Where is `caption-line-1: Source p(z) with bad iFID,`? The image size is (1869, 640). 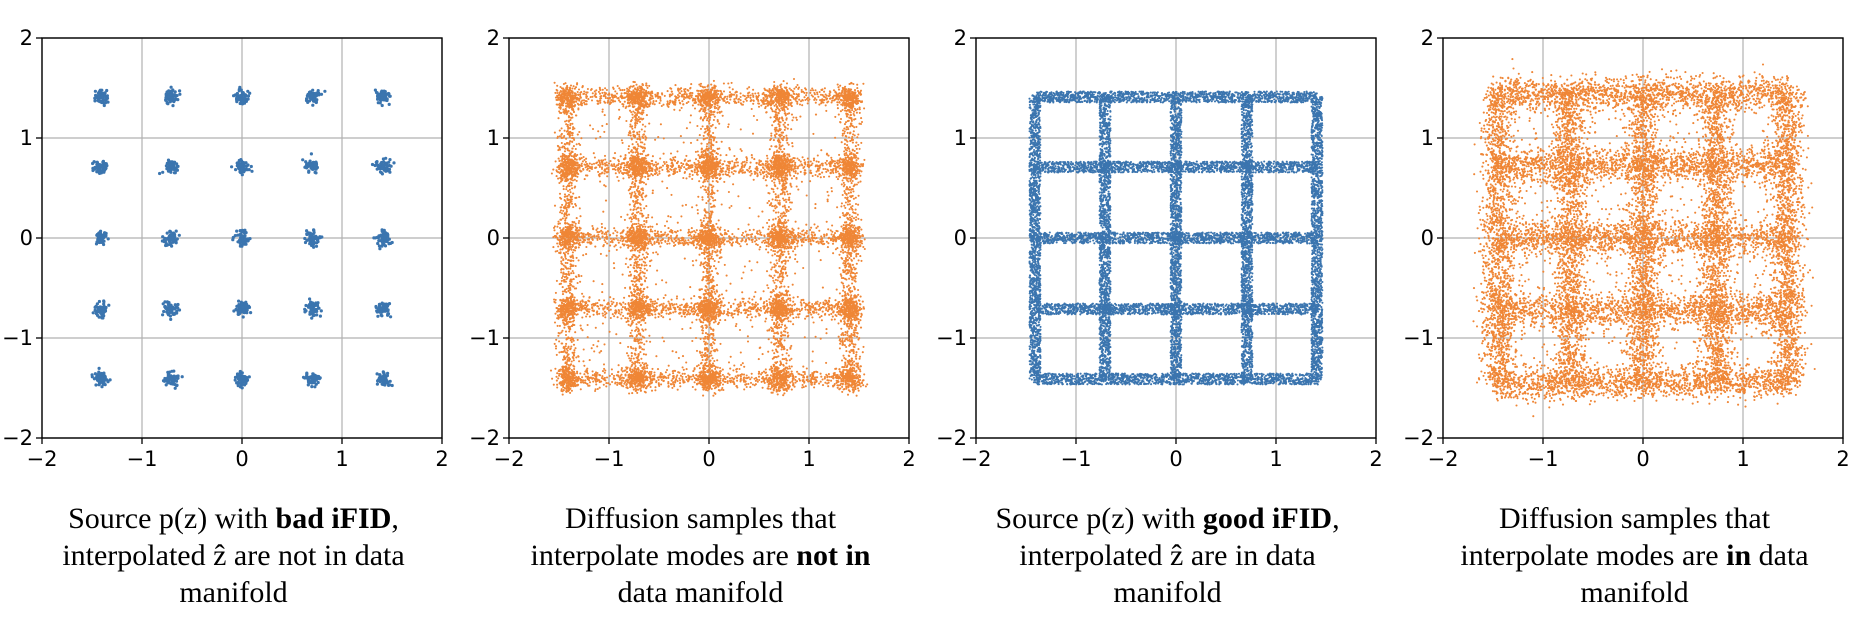
caption-line-1: Source p(z) with bad iFID, is located at coordinates (233, 518).